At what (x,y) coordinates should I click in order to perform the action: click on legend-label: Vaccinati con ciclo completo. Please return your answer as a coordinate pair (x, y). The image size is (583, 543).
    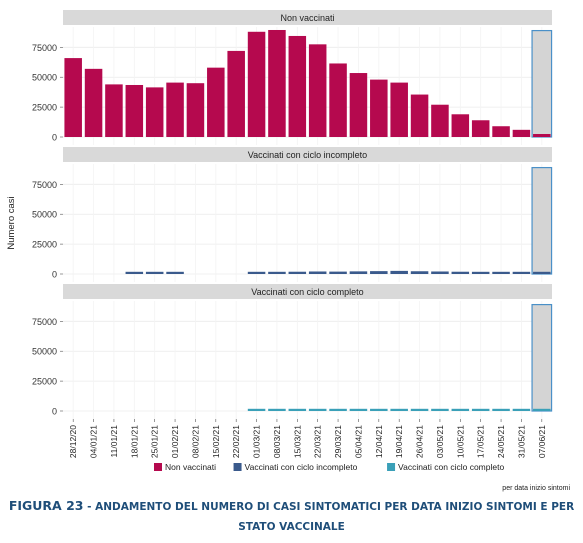
    Looking at the image, I should click on (451, 467).